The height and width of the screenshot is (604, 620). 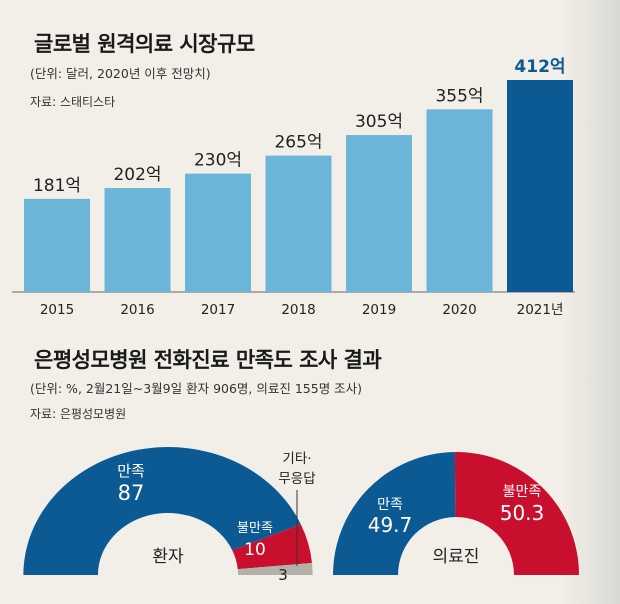 I want to click on donut-chart-source: 자료: 은평성모병원, so click(x=78, y=414).